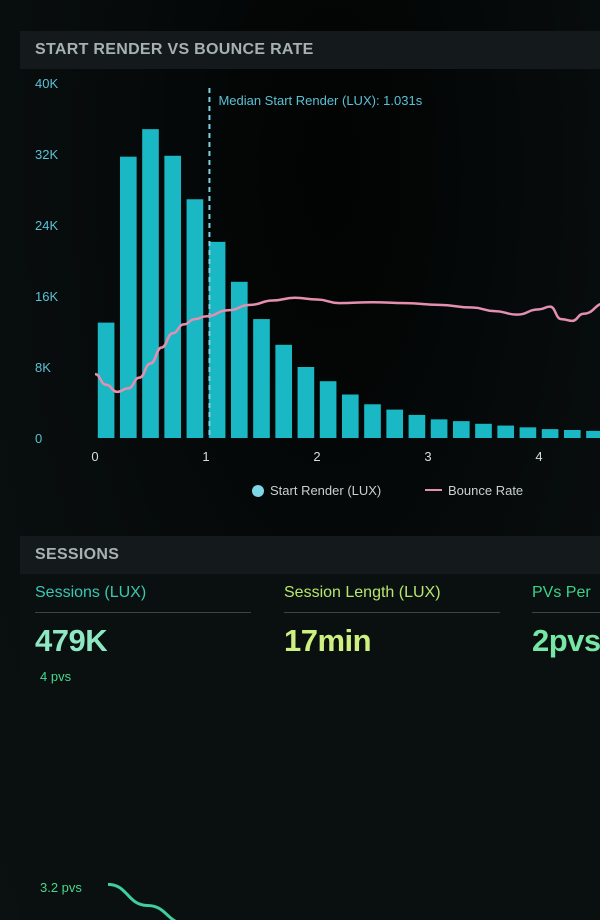  Describe the element at coordinates (566, 621) in the screenshot. I see `stat-pvs-per: PVs Per 2pvs` at that location.